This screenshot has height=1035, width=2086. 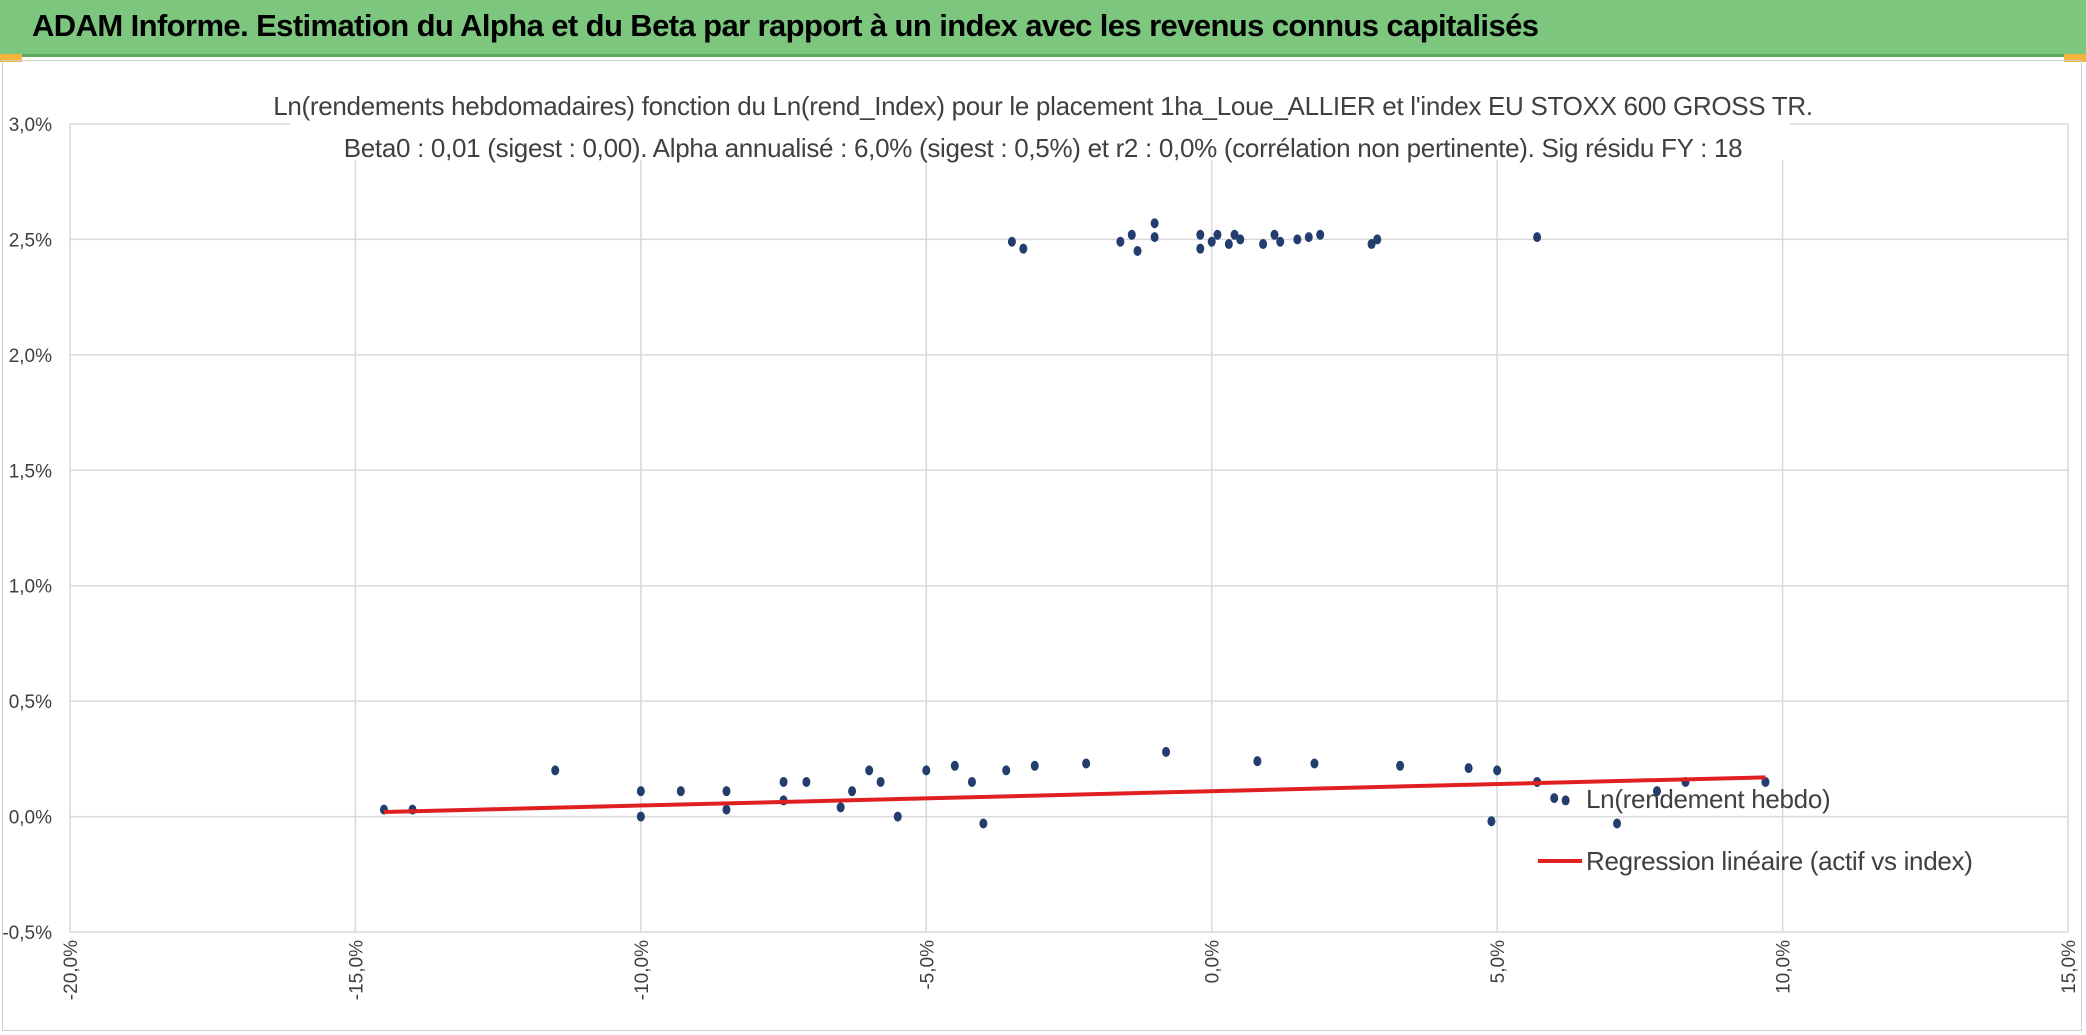 I want to click on x-tick-label: 5,0%, so click(x=1498, y=961).